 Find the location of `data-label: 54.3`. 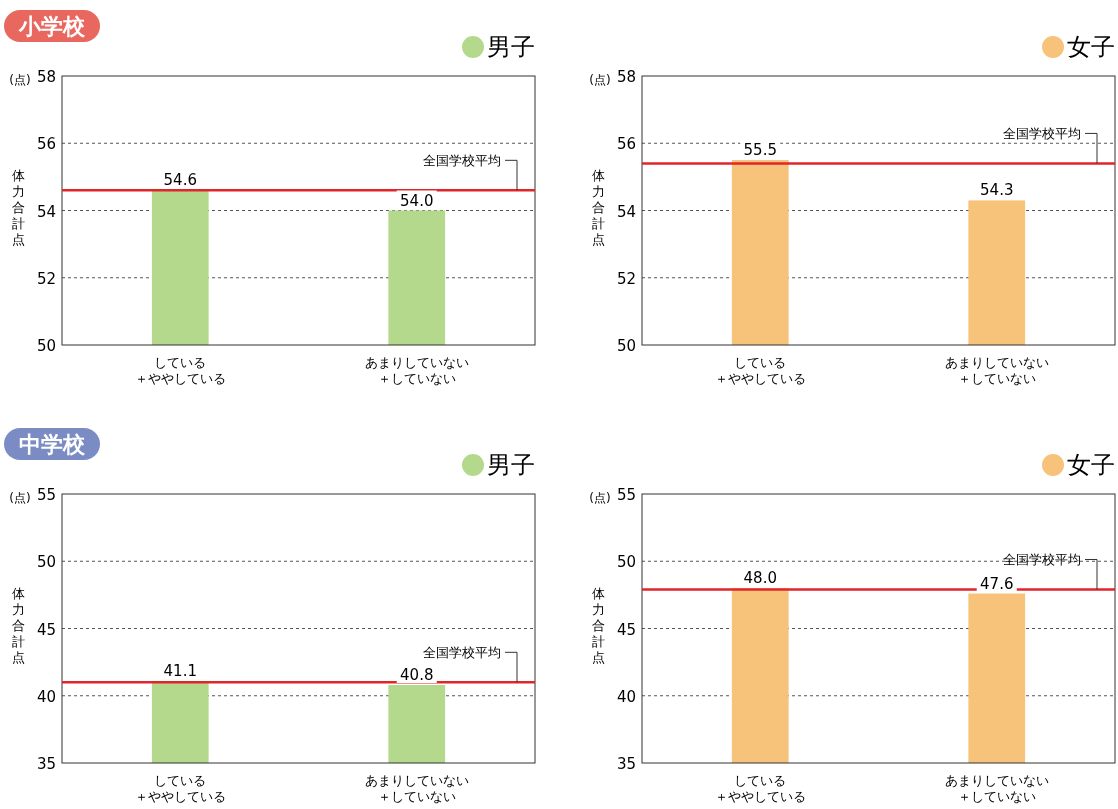

data-label: 54.3 is located at coordinates (997, 190).